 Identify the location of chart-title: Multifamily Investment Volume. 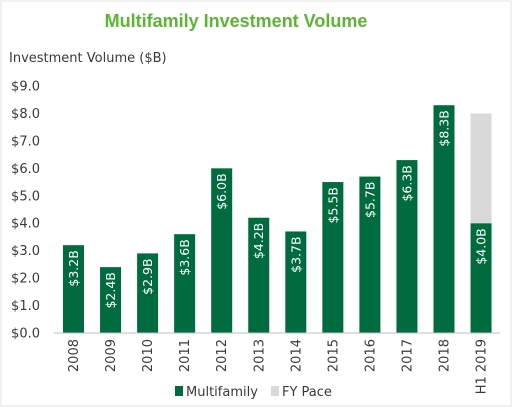
(236, 21).